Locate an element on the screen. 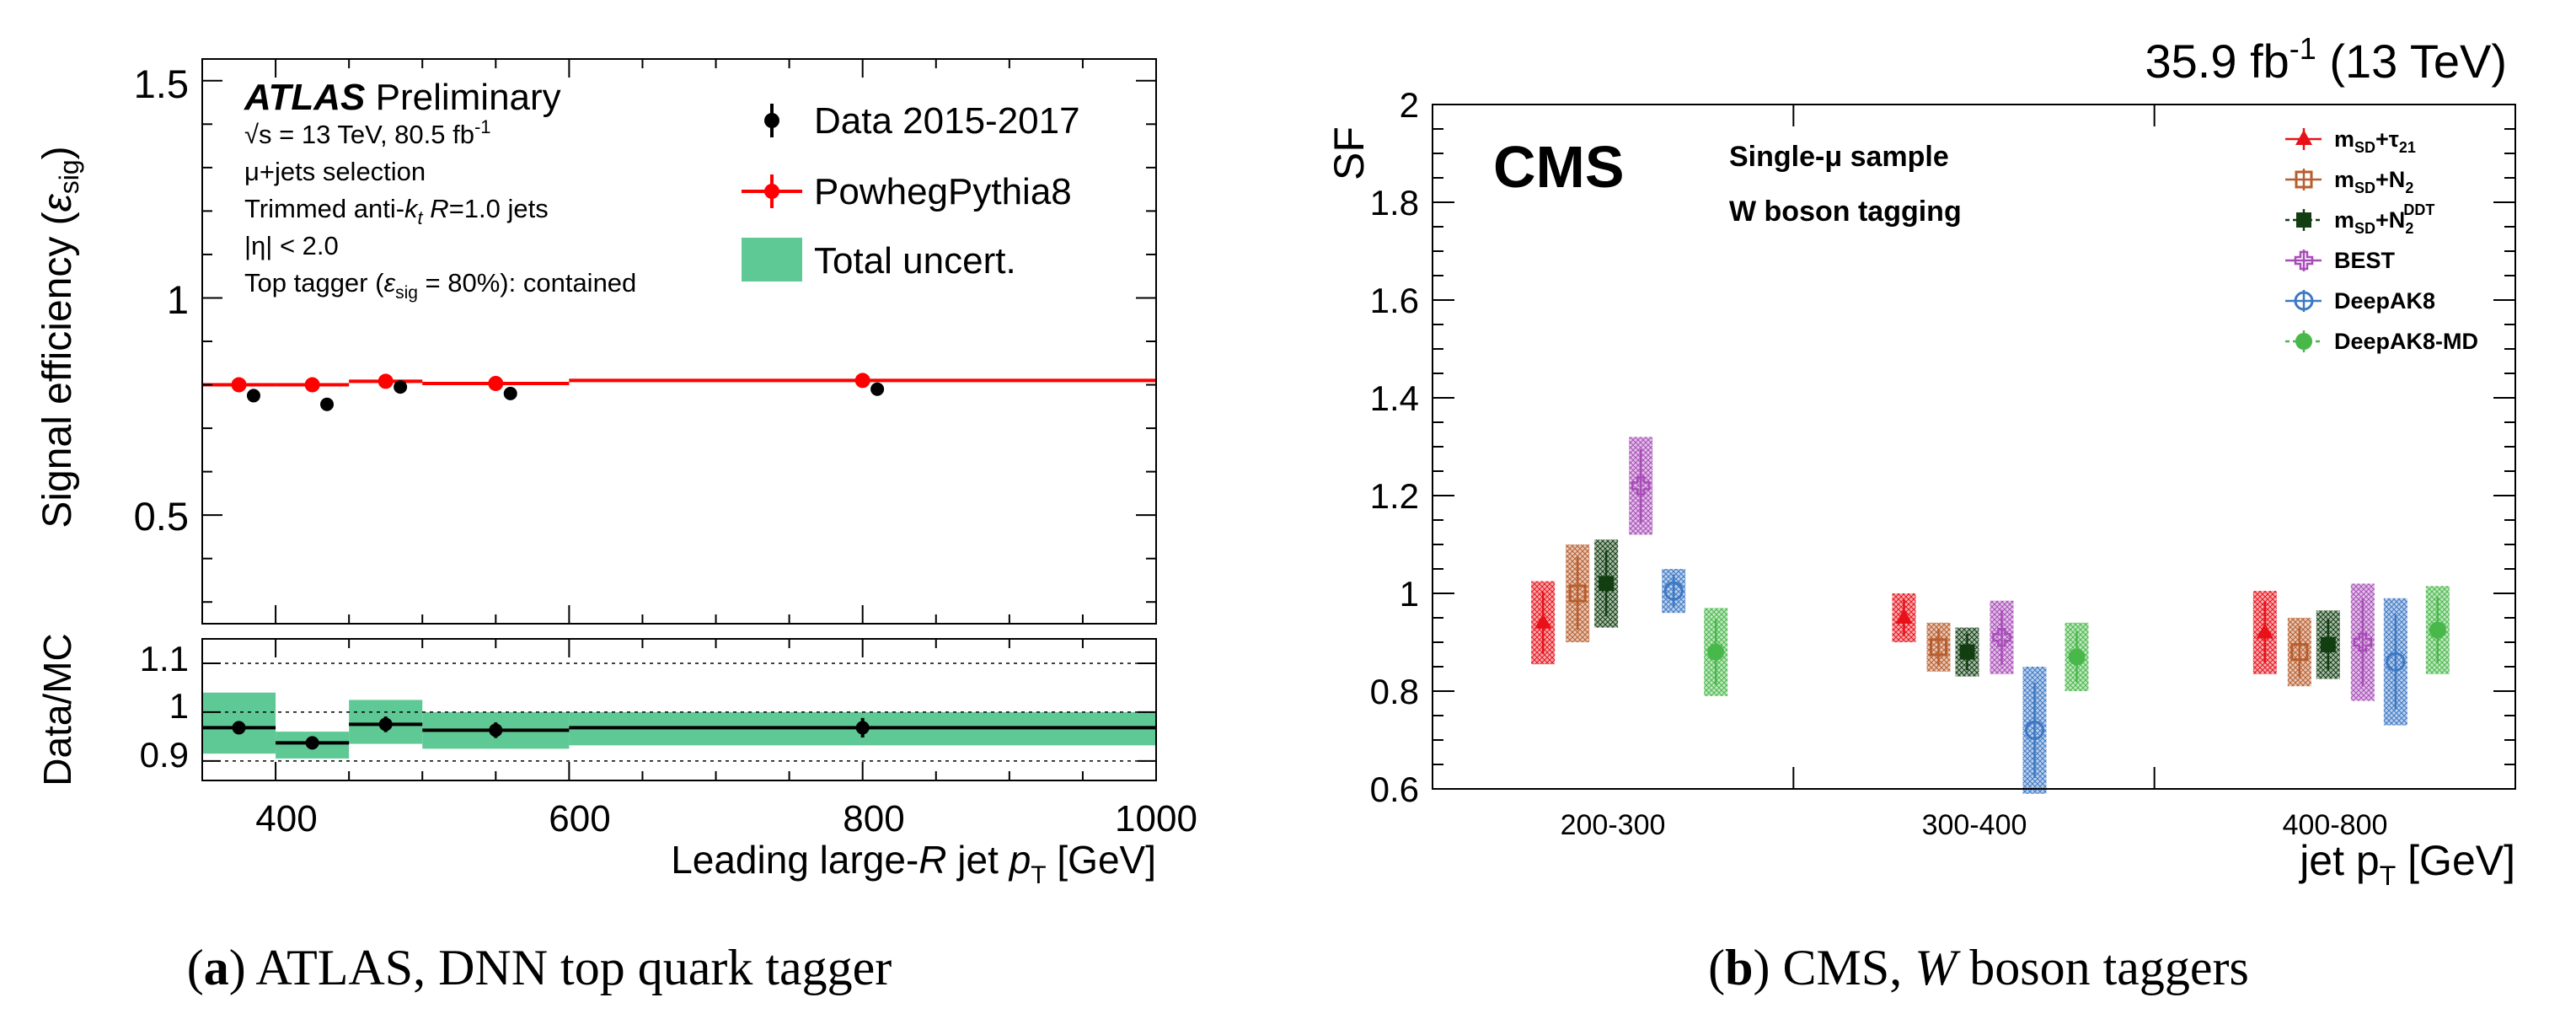 This screenshot has height=1019, width=2576. cms-legend-label: DeepAK8 is located at coordinates (2384, 301).